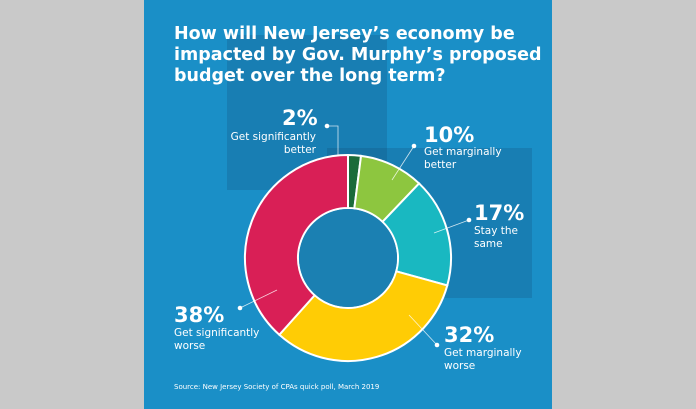 This screenshot has height=409, width=696. I want to click on slice-category-label: Get significantly better, so click(273, 143).